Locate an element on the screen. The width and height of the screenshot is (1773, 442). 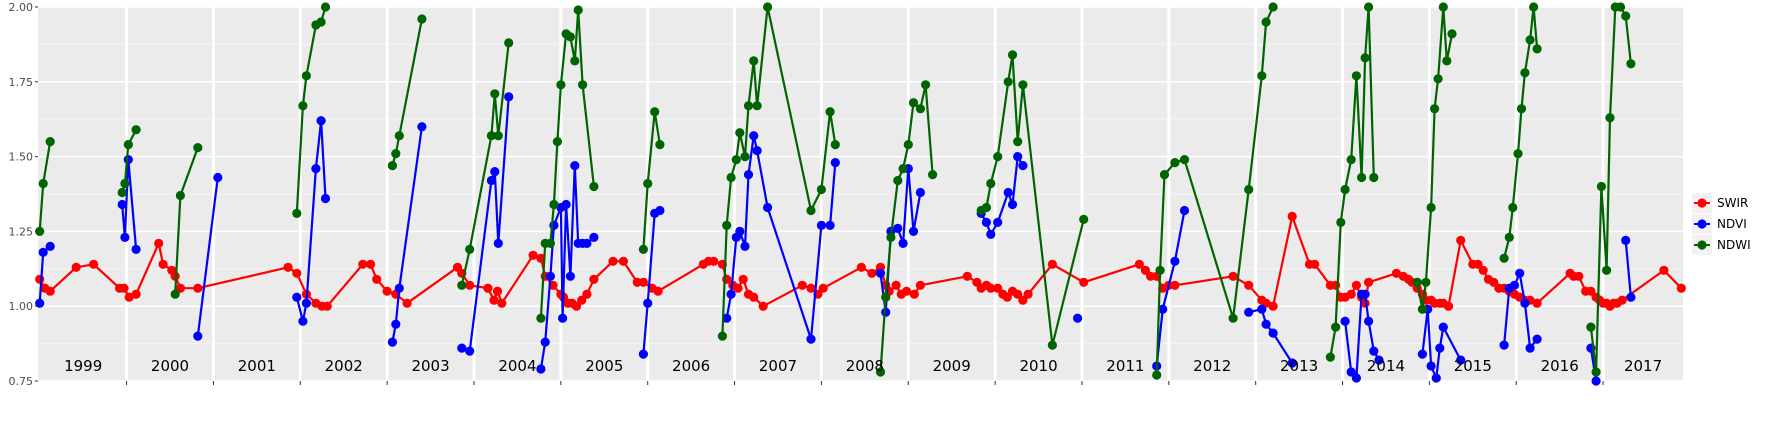
year-label-2007: 2007 is located at coordinates (778, 366).